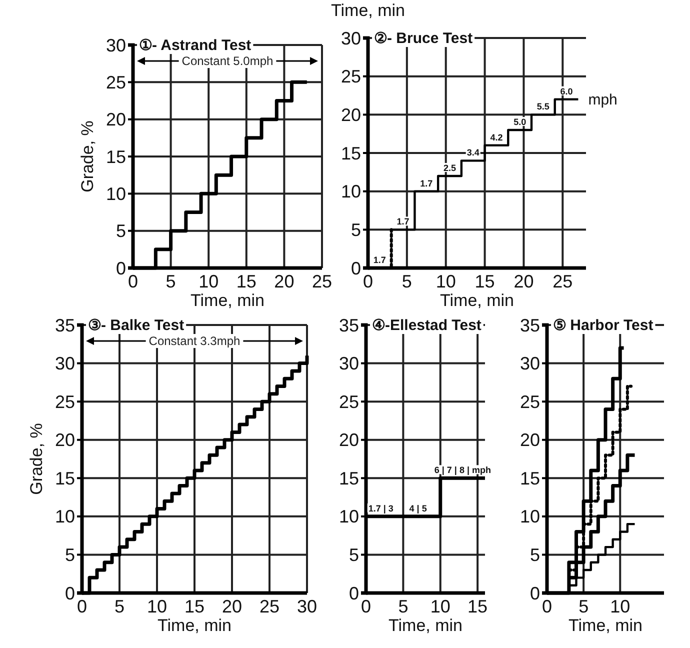  Describe the element at coordinates (418, 508) in the screenshot. I see `annotation: 4 | 5` at that location.